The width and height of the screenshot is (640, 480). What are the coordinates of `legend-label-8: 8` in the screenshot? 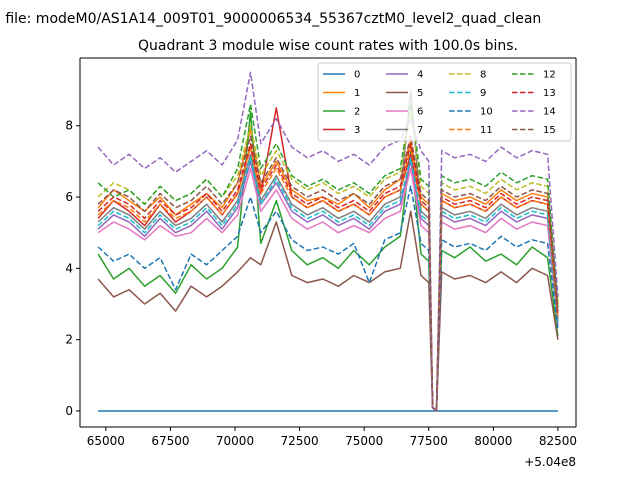 It's located at (483, 75).